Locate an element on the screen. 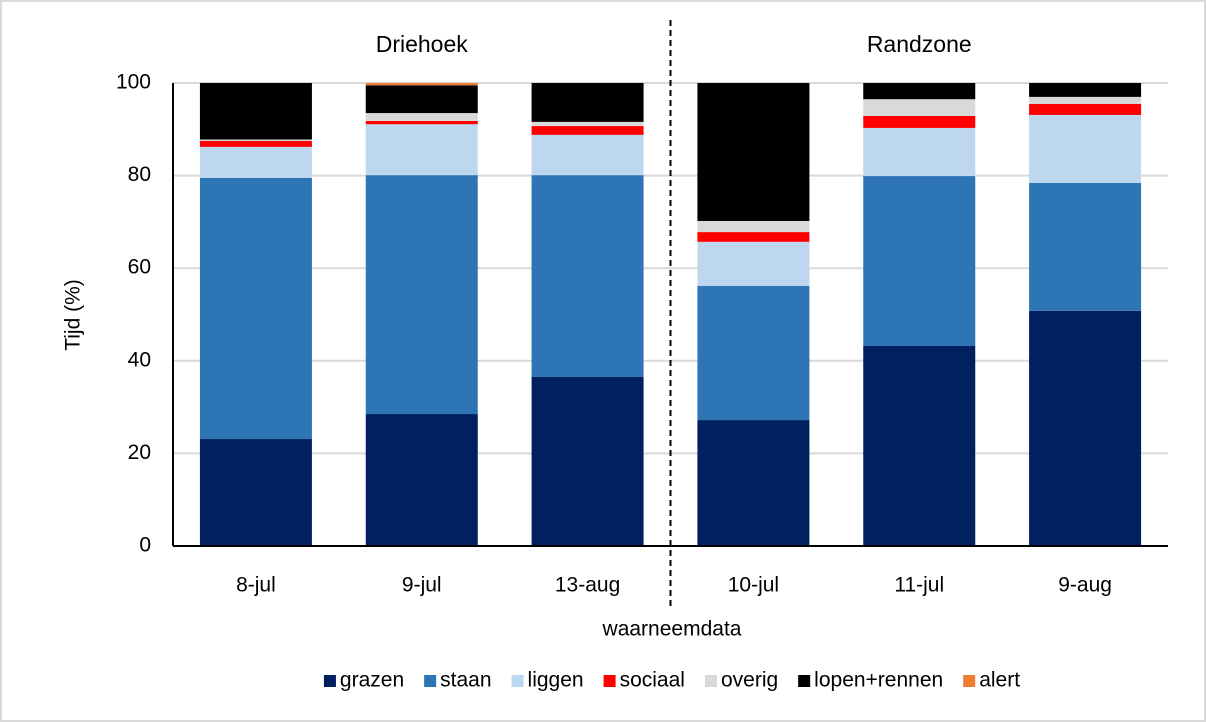 This screenshot has width=1206, height=722. legend-label: grazen is located at coordinates (372, 680).